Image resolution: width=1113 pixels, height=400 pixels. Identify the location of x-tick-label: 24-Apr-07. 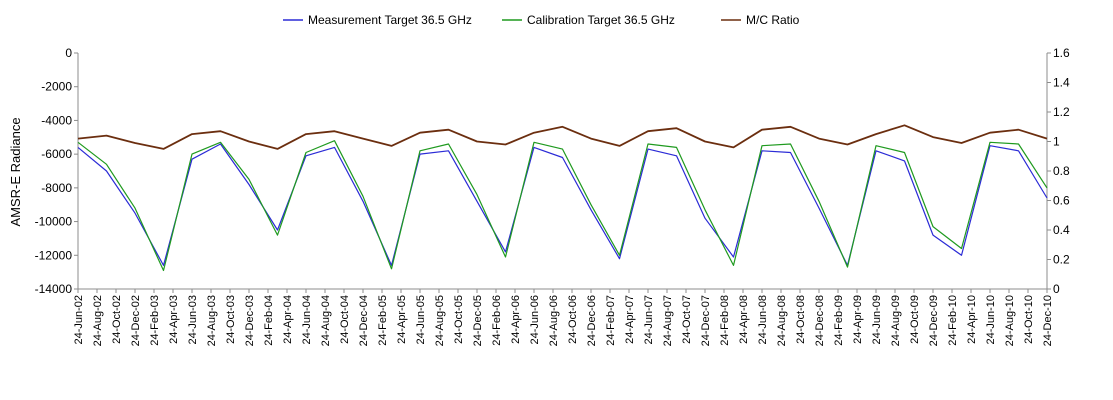
(630, 319).